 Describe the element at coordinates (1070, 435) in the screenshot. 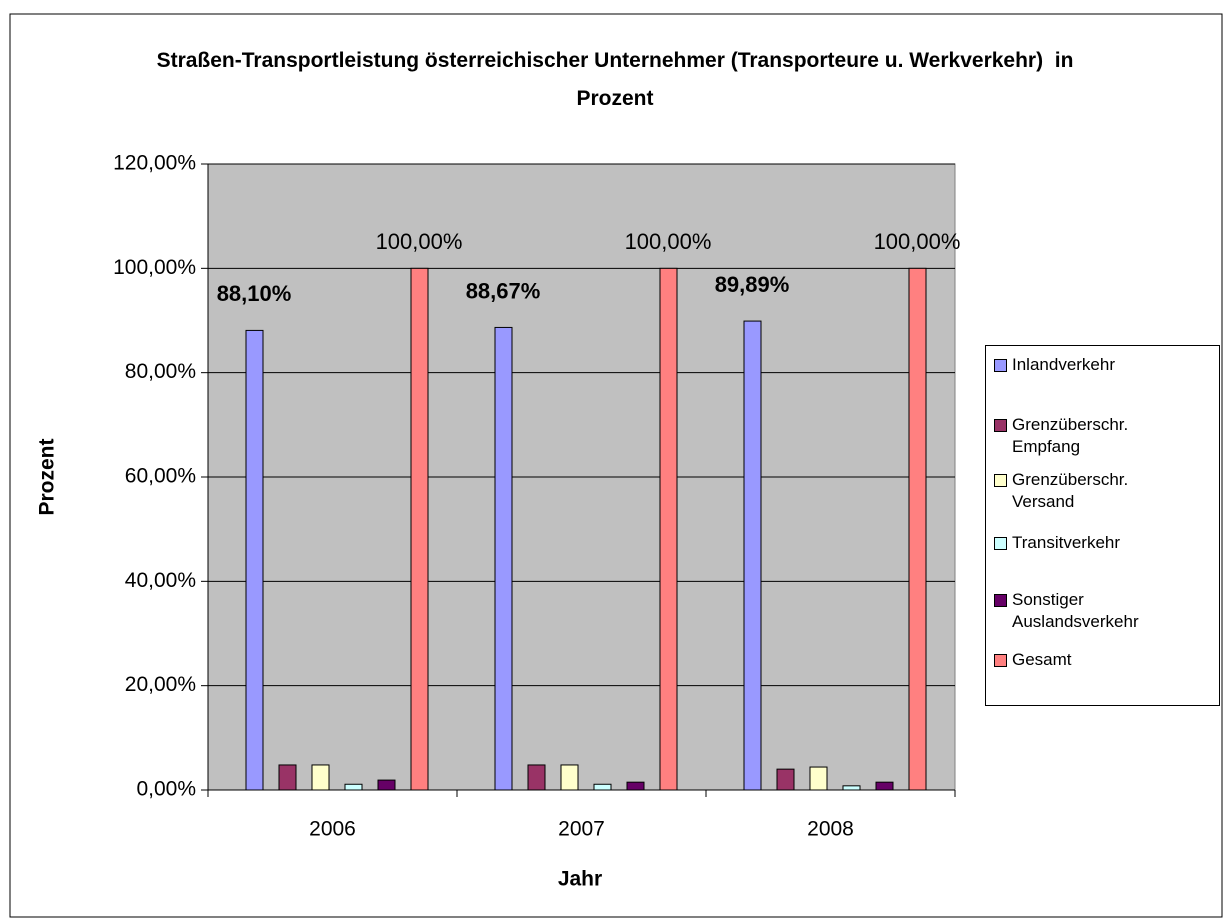

I see `legend-label: Grenzüberschr. Empfang` at that location.